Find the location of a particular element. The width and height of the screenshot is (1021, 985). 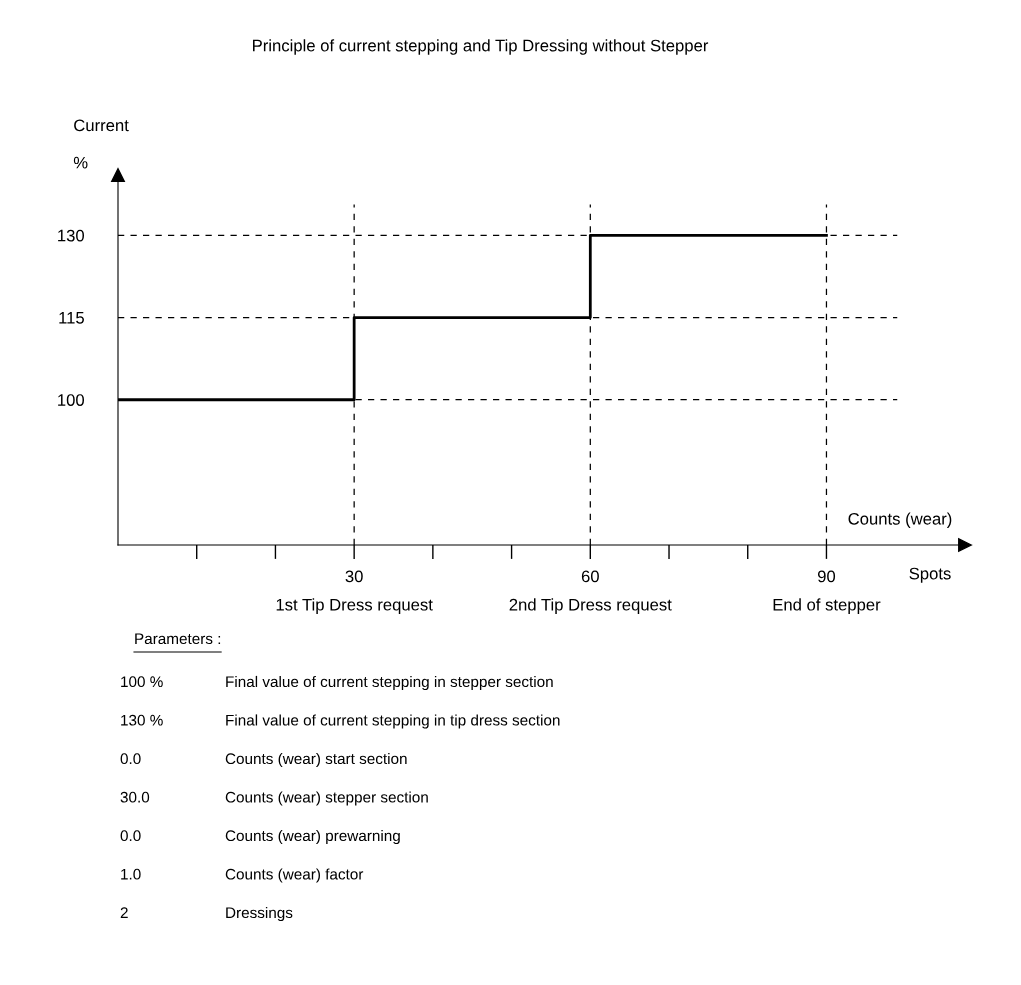

y-tick-label: 115 is located at coordinates (71, 318).